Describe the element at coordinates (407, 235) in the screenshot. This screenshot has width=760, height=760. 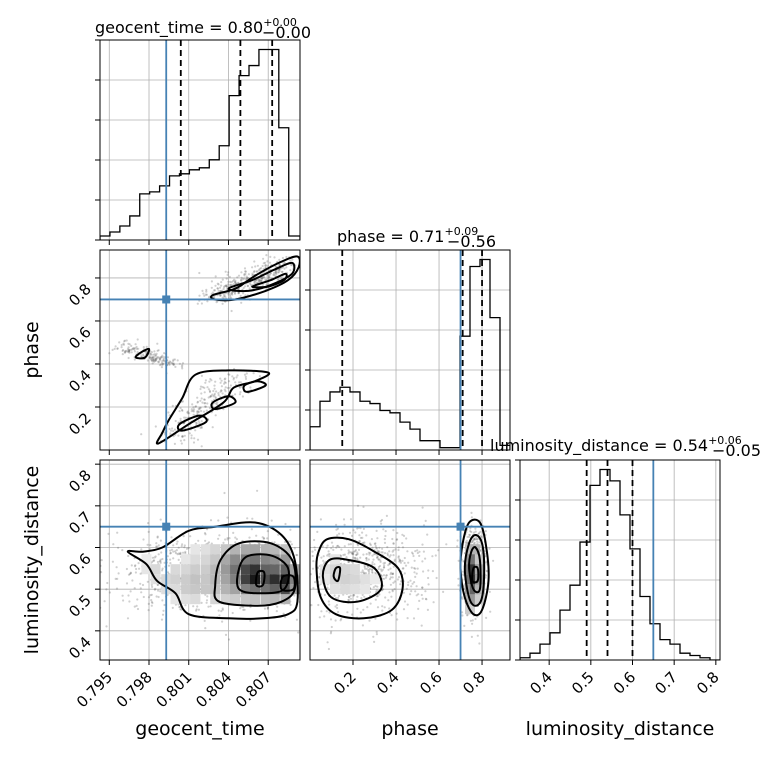
I see `title-phase: phase = 0.71+0.09` at that location.